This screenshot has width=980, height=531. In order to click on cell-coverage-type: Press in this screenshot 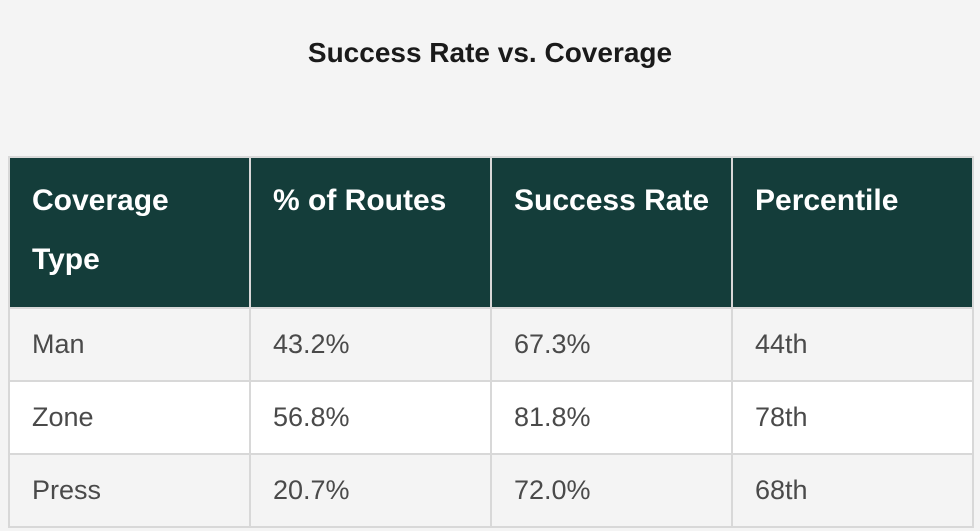, I will do `click(129, 490)`.